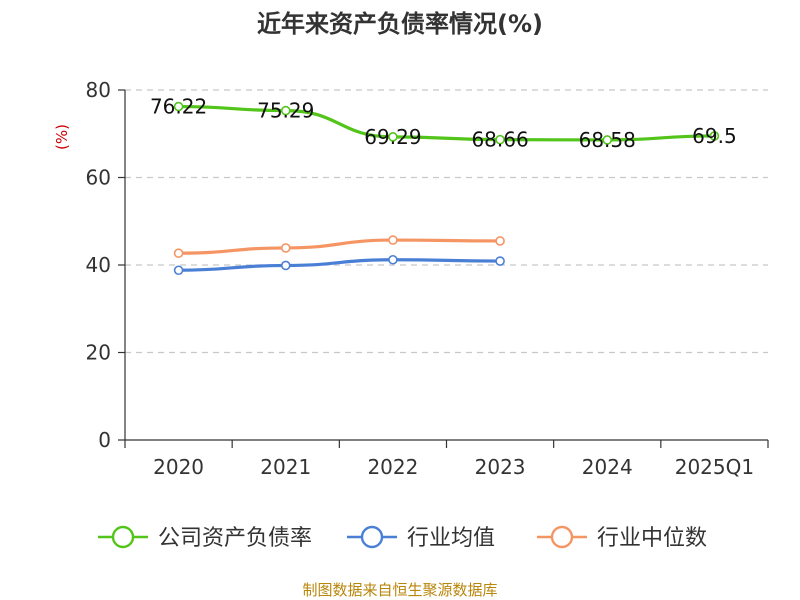 Image resolution: width=800 pixels, height=600 pixels. I want to click on y-tick-label: 0, so click(104, 440).